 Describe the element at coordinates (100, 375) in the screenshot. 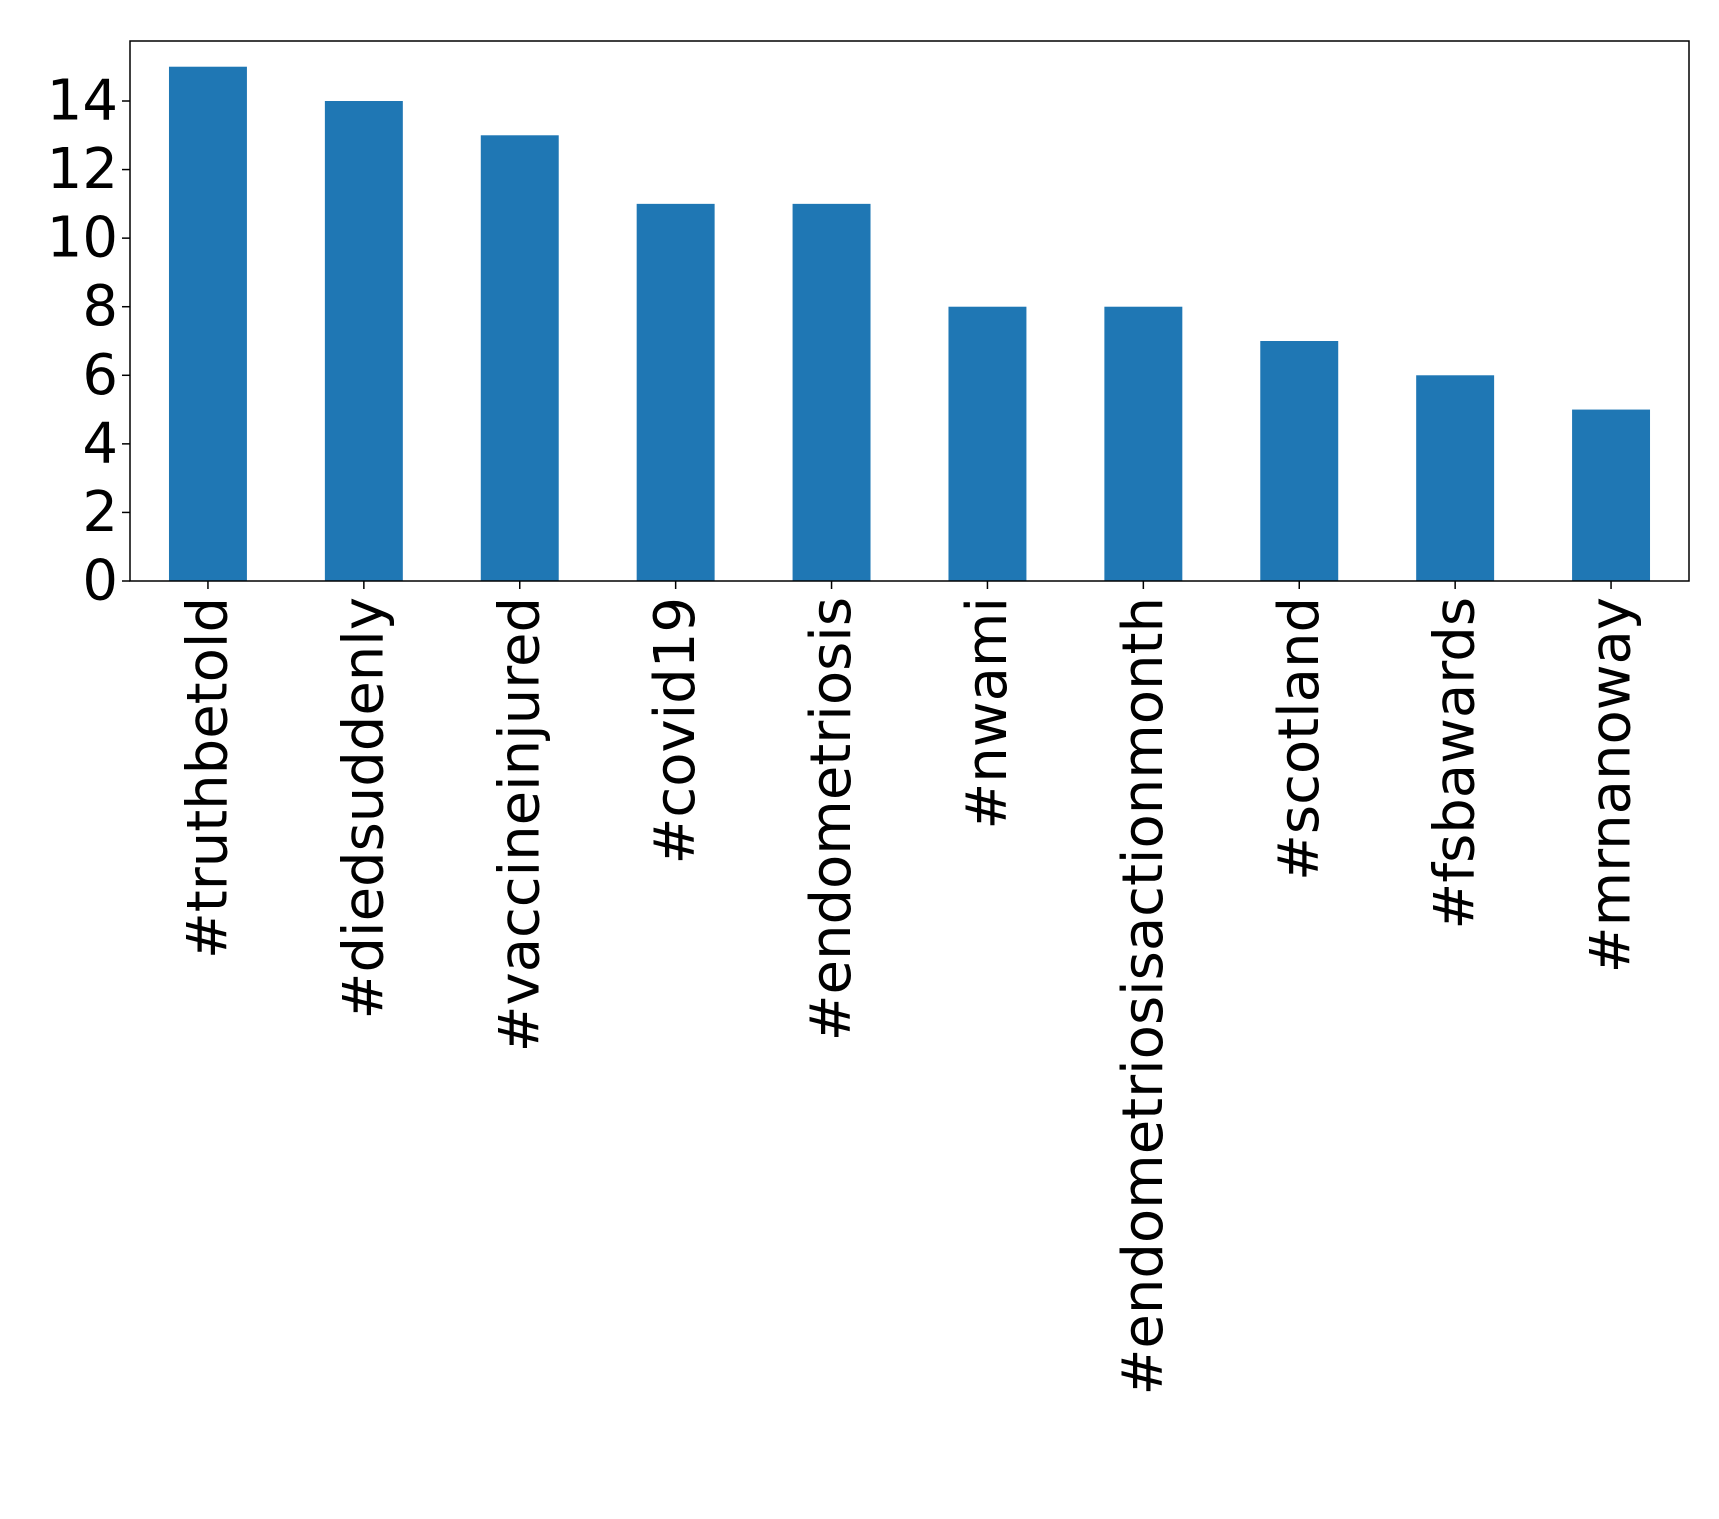

I see `y-tick-label: 6` at that location.